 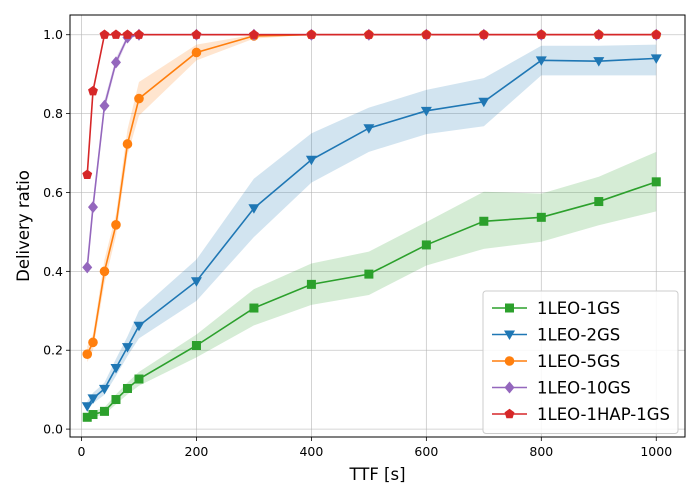 What do you see at coordinates (311, 451) in the screenshot?
I see `x-tick-label: 400` at bounding box center [311, 451].